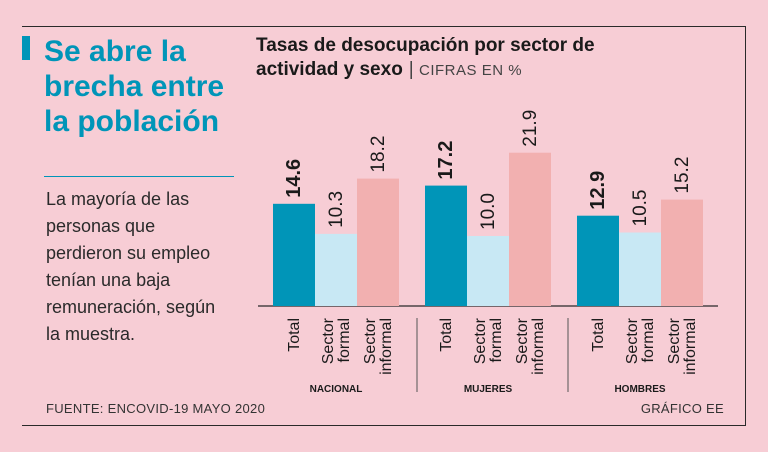  What do you see at coordinates (336, 209) in the screenshot?
I see `data-label: 10.3` at bounding box center [336, 209].